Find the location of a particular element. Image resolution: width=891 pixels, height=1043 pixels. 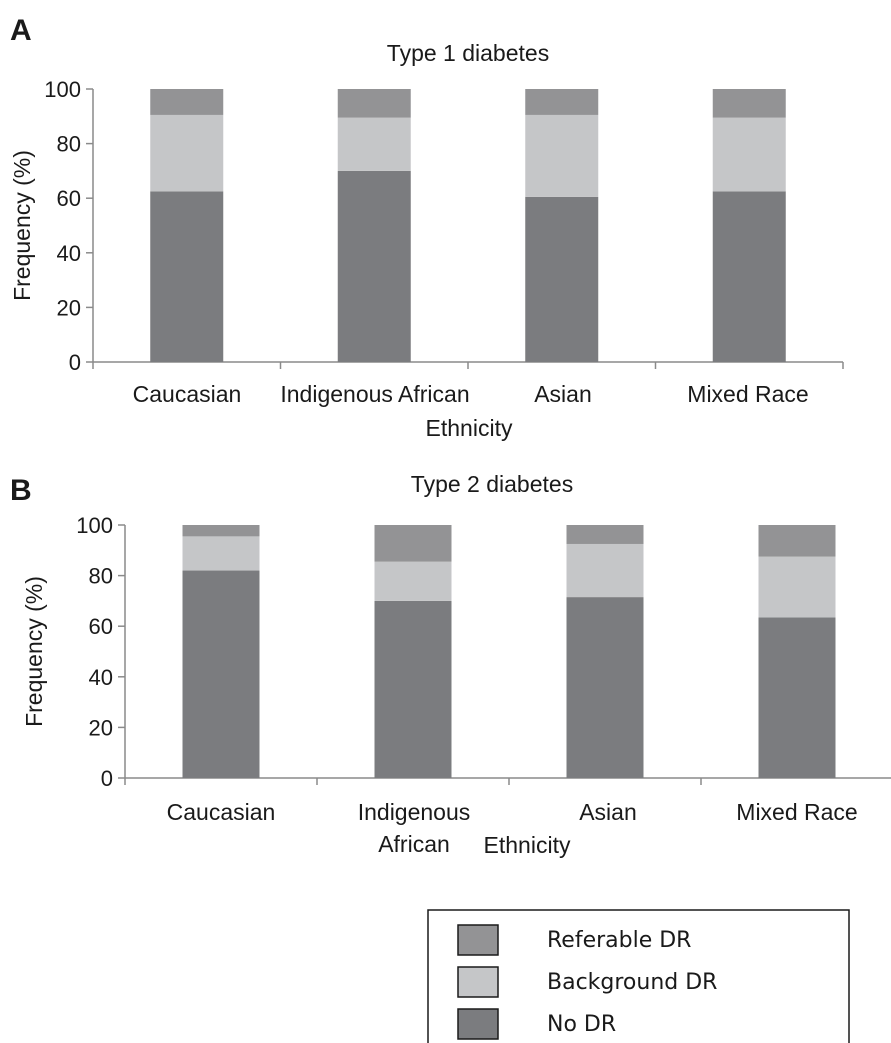

bar-a-3-no-dr is located at coordinates (749, 276).